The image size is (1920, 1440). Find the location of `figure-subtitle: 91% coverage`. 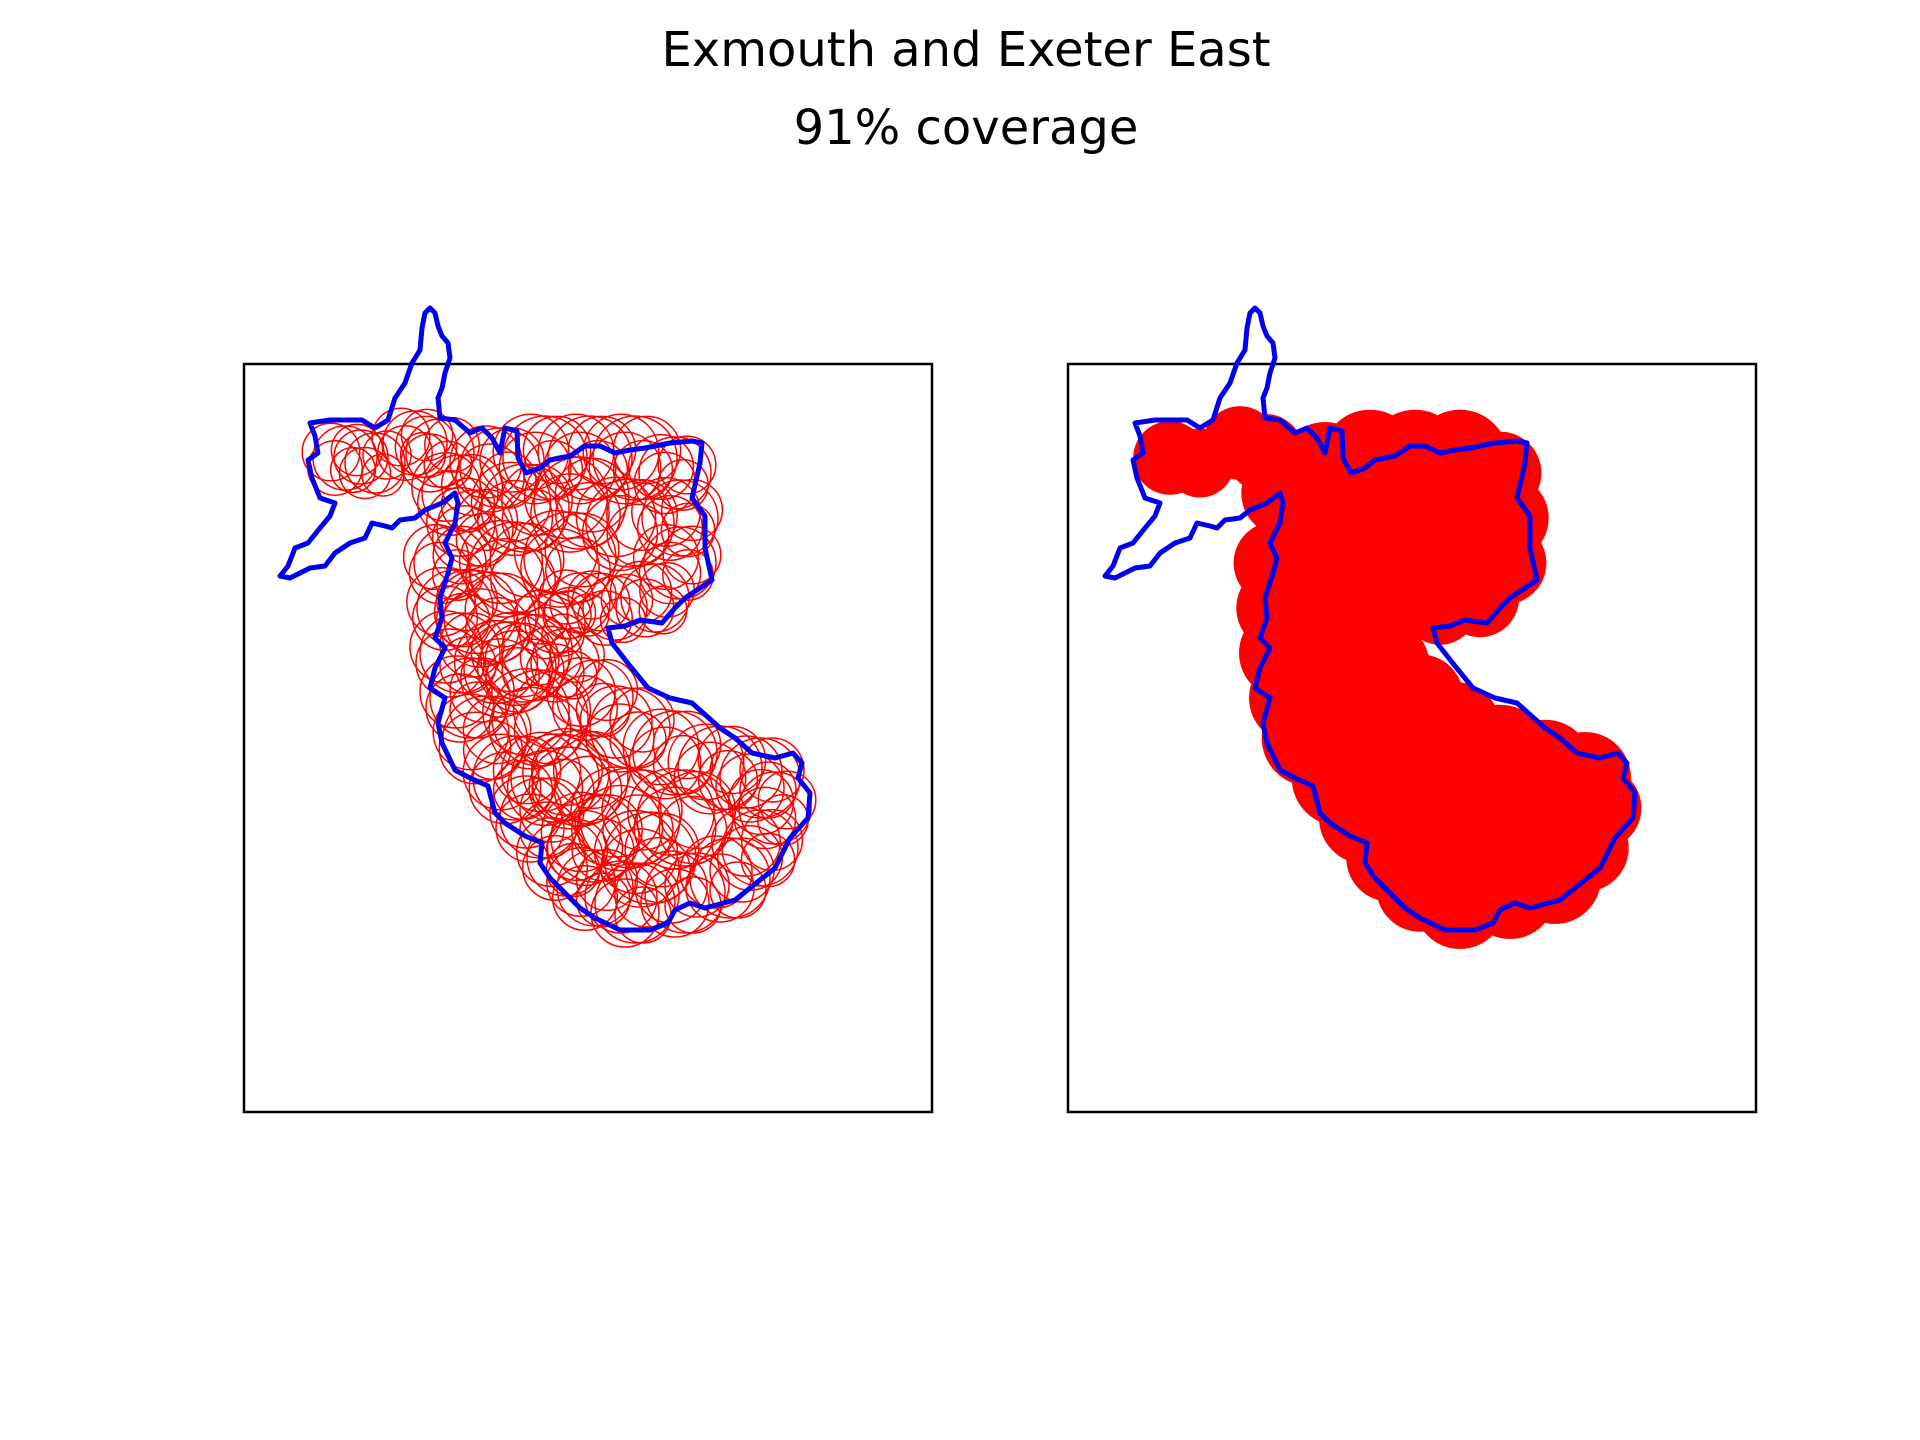

figure-subtitle: 91% coverage is located at coordinates (966, 128).